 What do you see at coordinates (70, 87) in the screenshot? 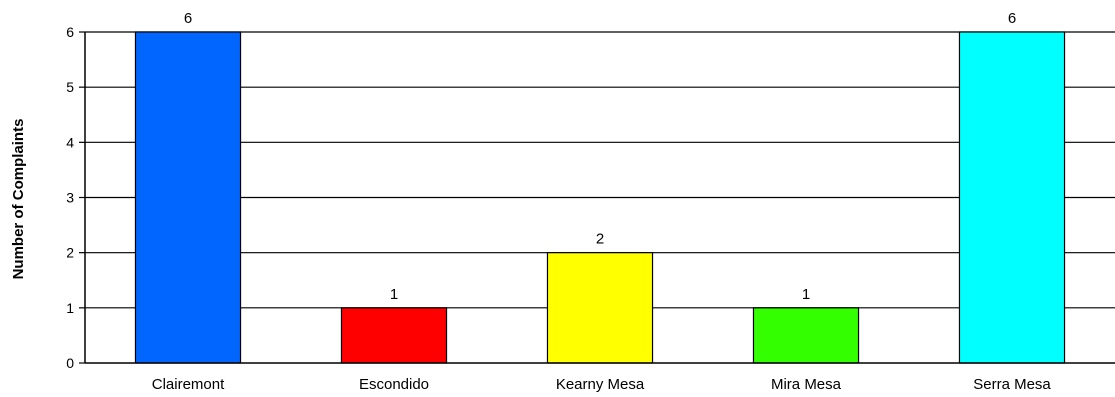
I see `y-tick-label: 5` at bounding box center [70, 87].